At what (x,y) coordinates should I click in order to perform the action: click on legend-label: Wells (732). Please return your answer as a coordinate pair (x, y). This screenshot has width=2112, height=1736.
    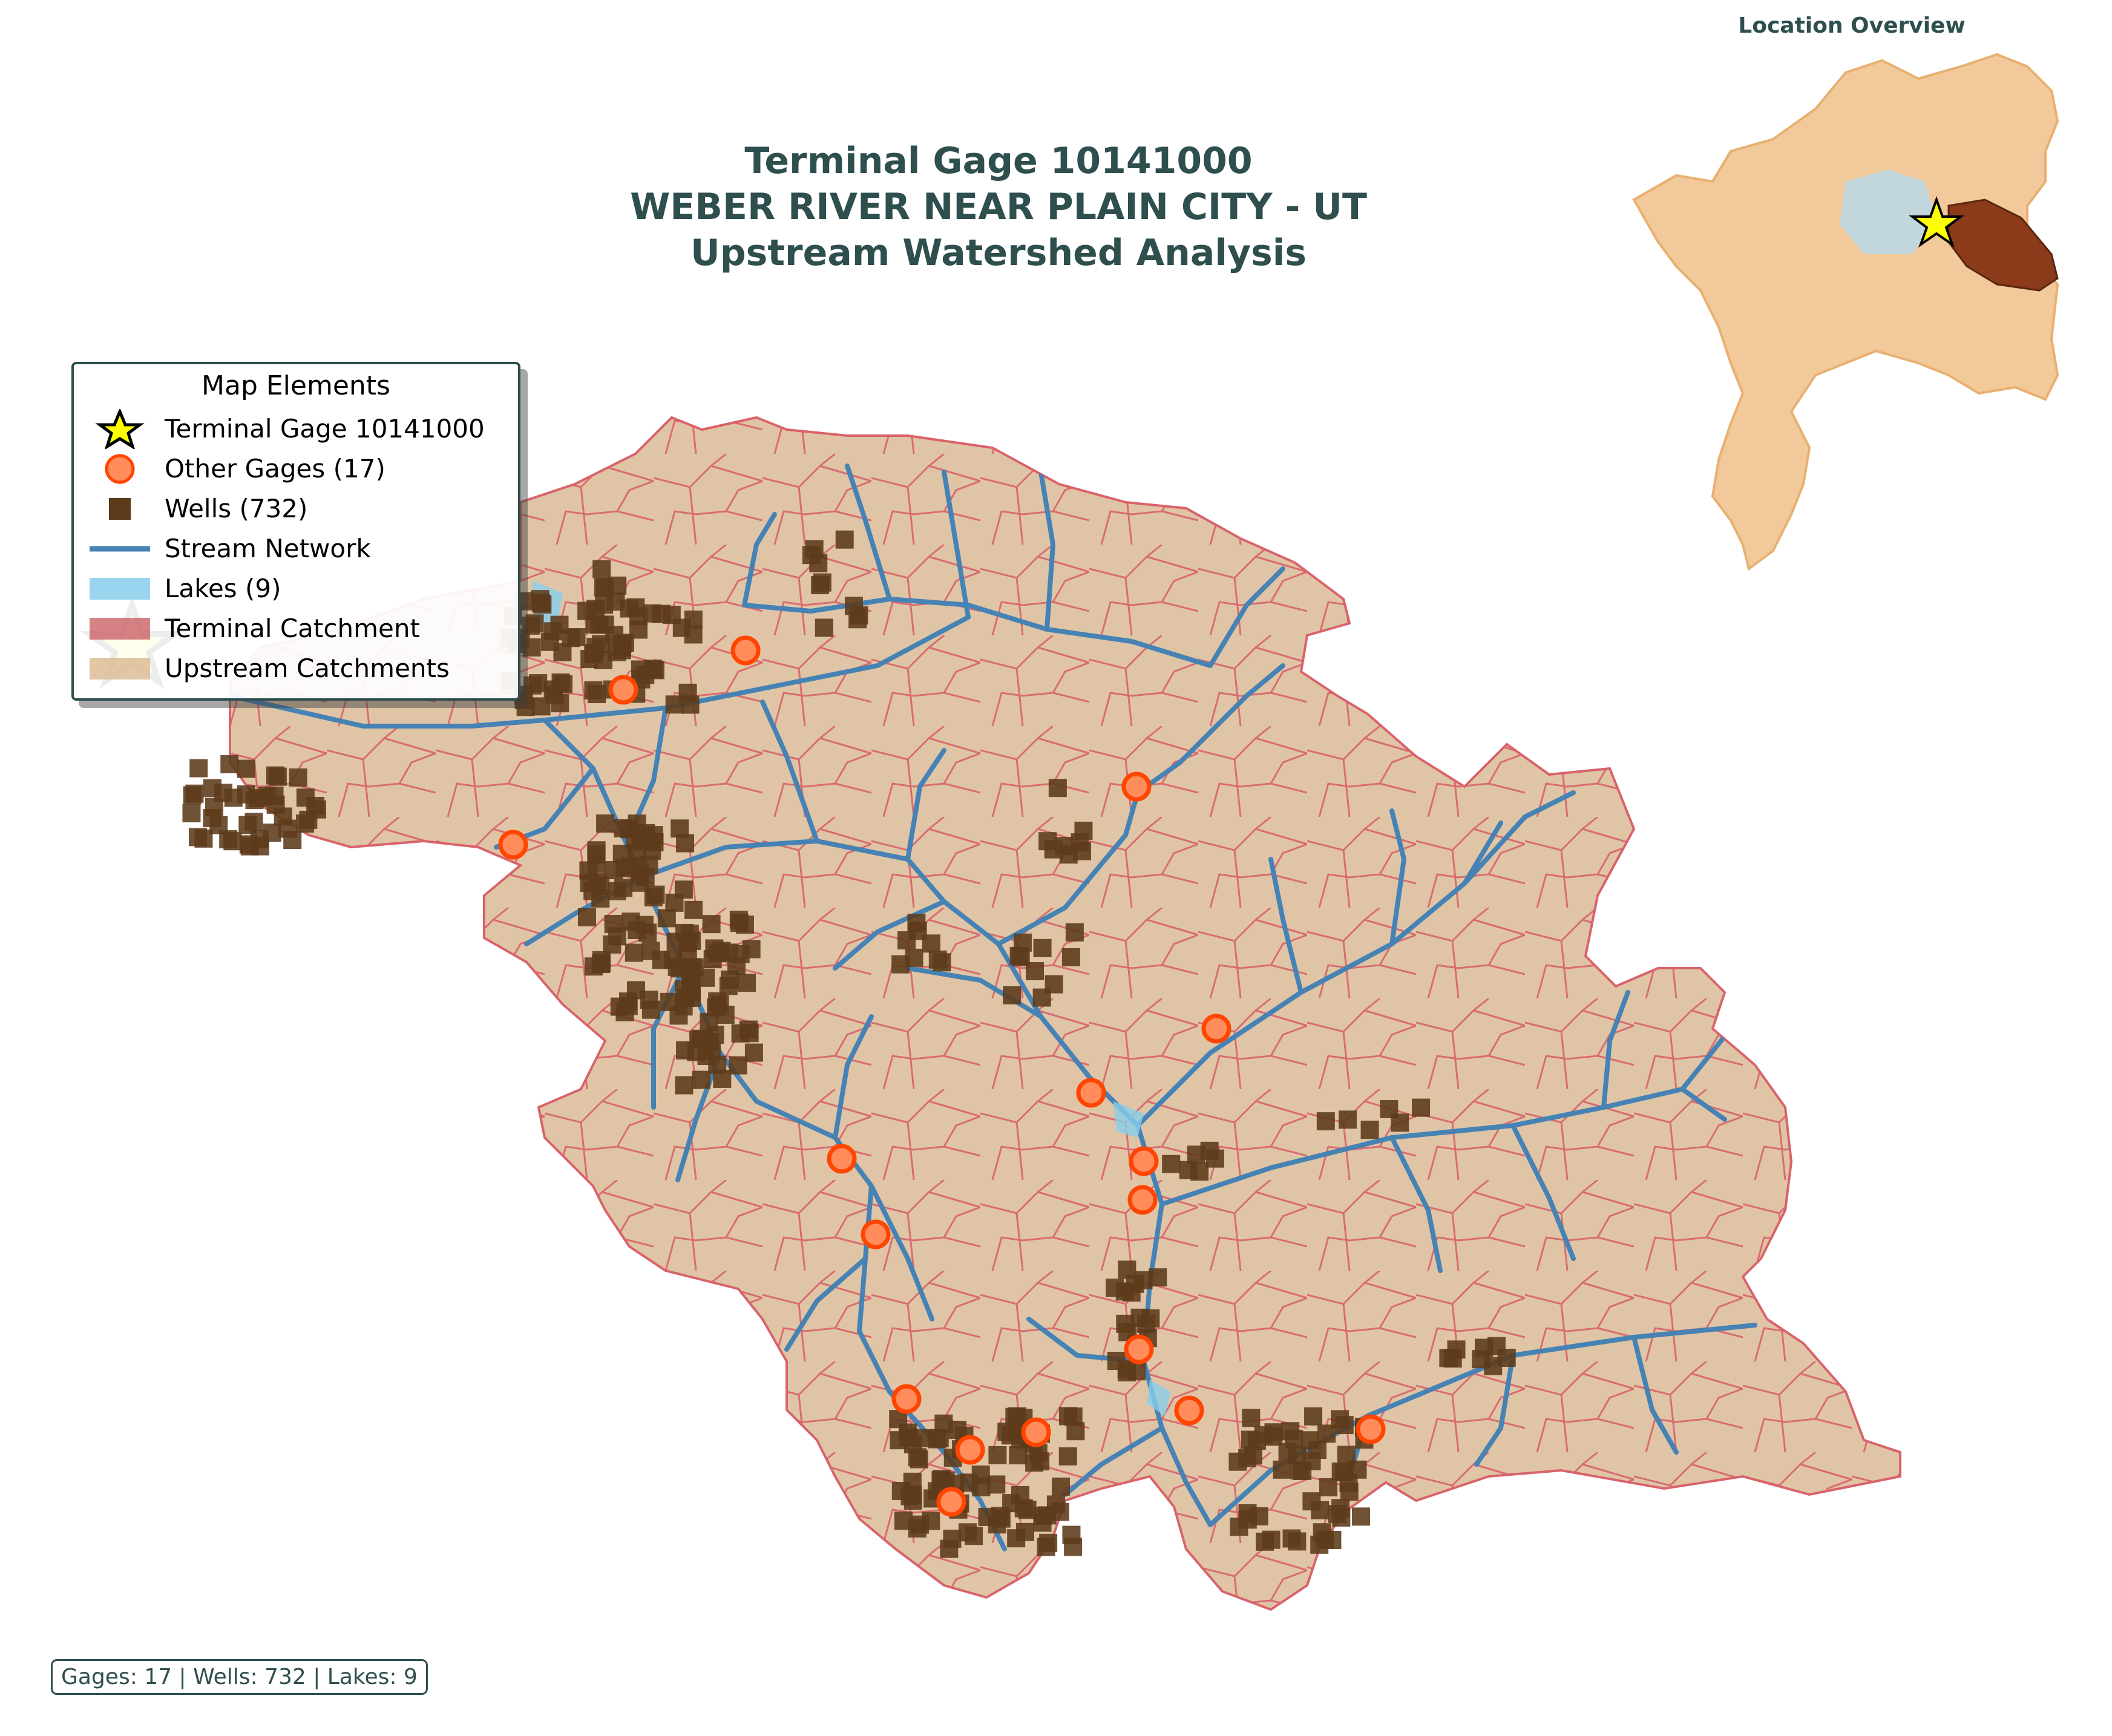
    Looking at the image, I should click on (236, 509).